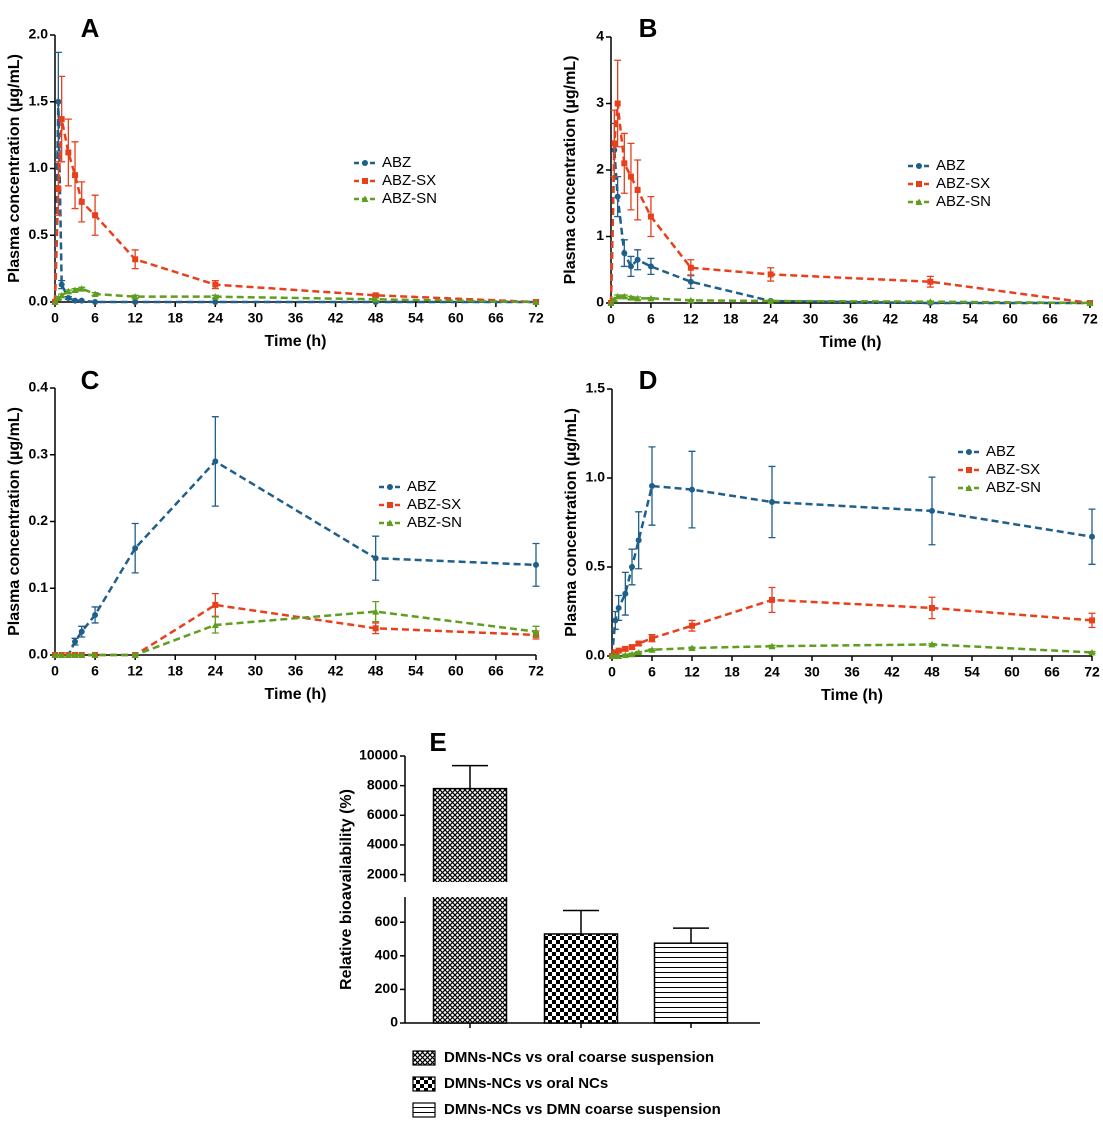  Describe the element at coordinates (55, 671) in the screenshot. I see `x-tick-label: 0` at that location.